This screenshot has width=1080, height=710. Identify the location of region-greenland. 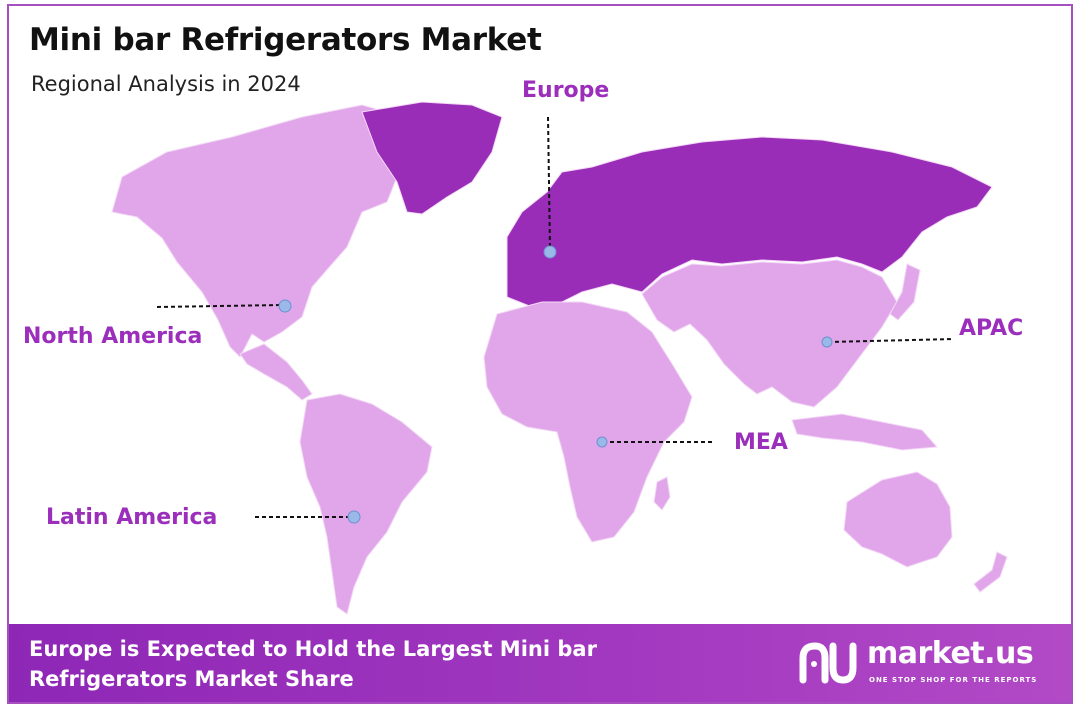
(432, 158).